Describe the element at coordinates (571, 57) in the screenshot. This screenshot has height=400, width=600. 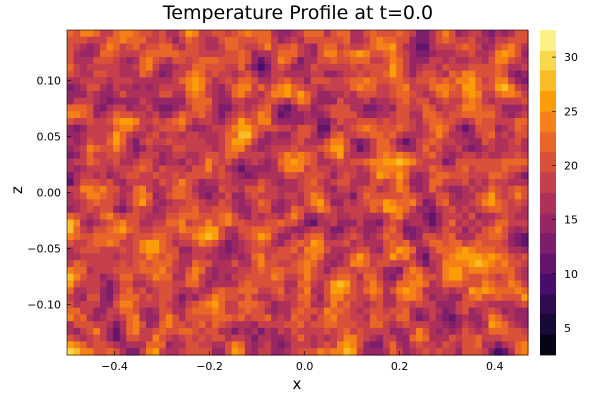
I see `colorbar-tick-label: 30` at that location.